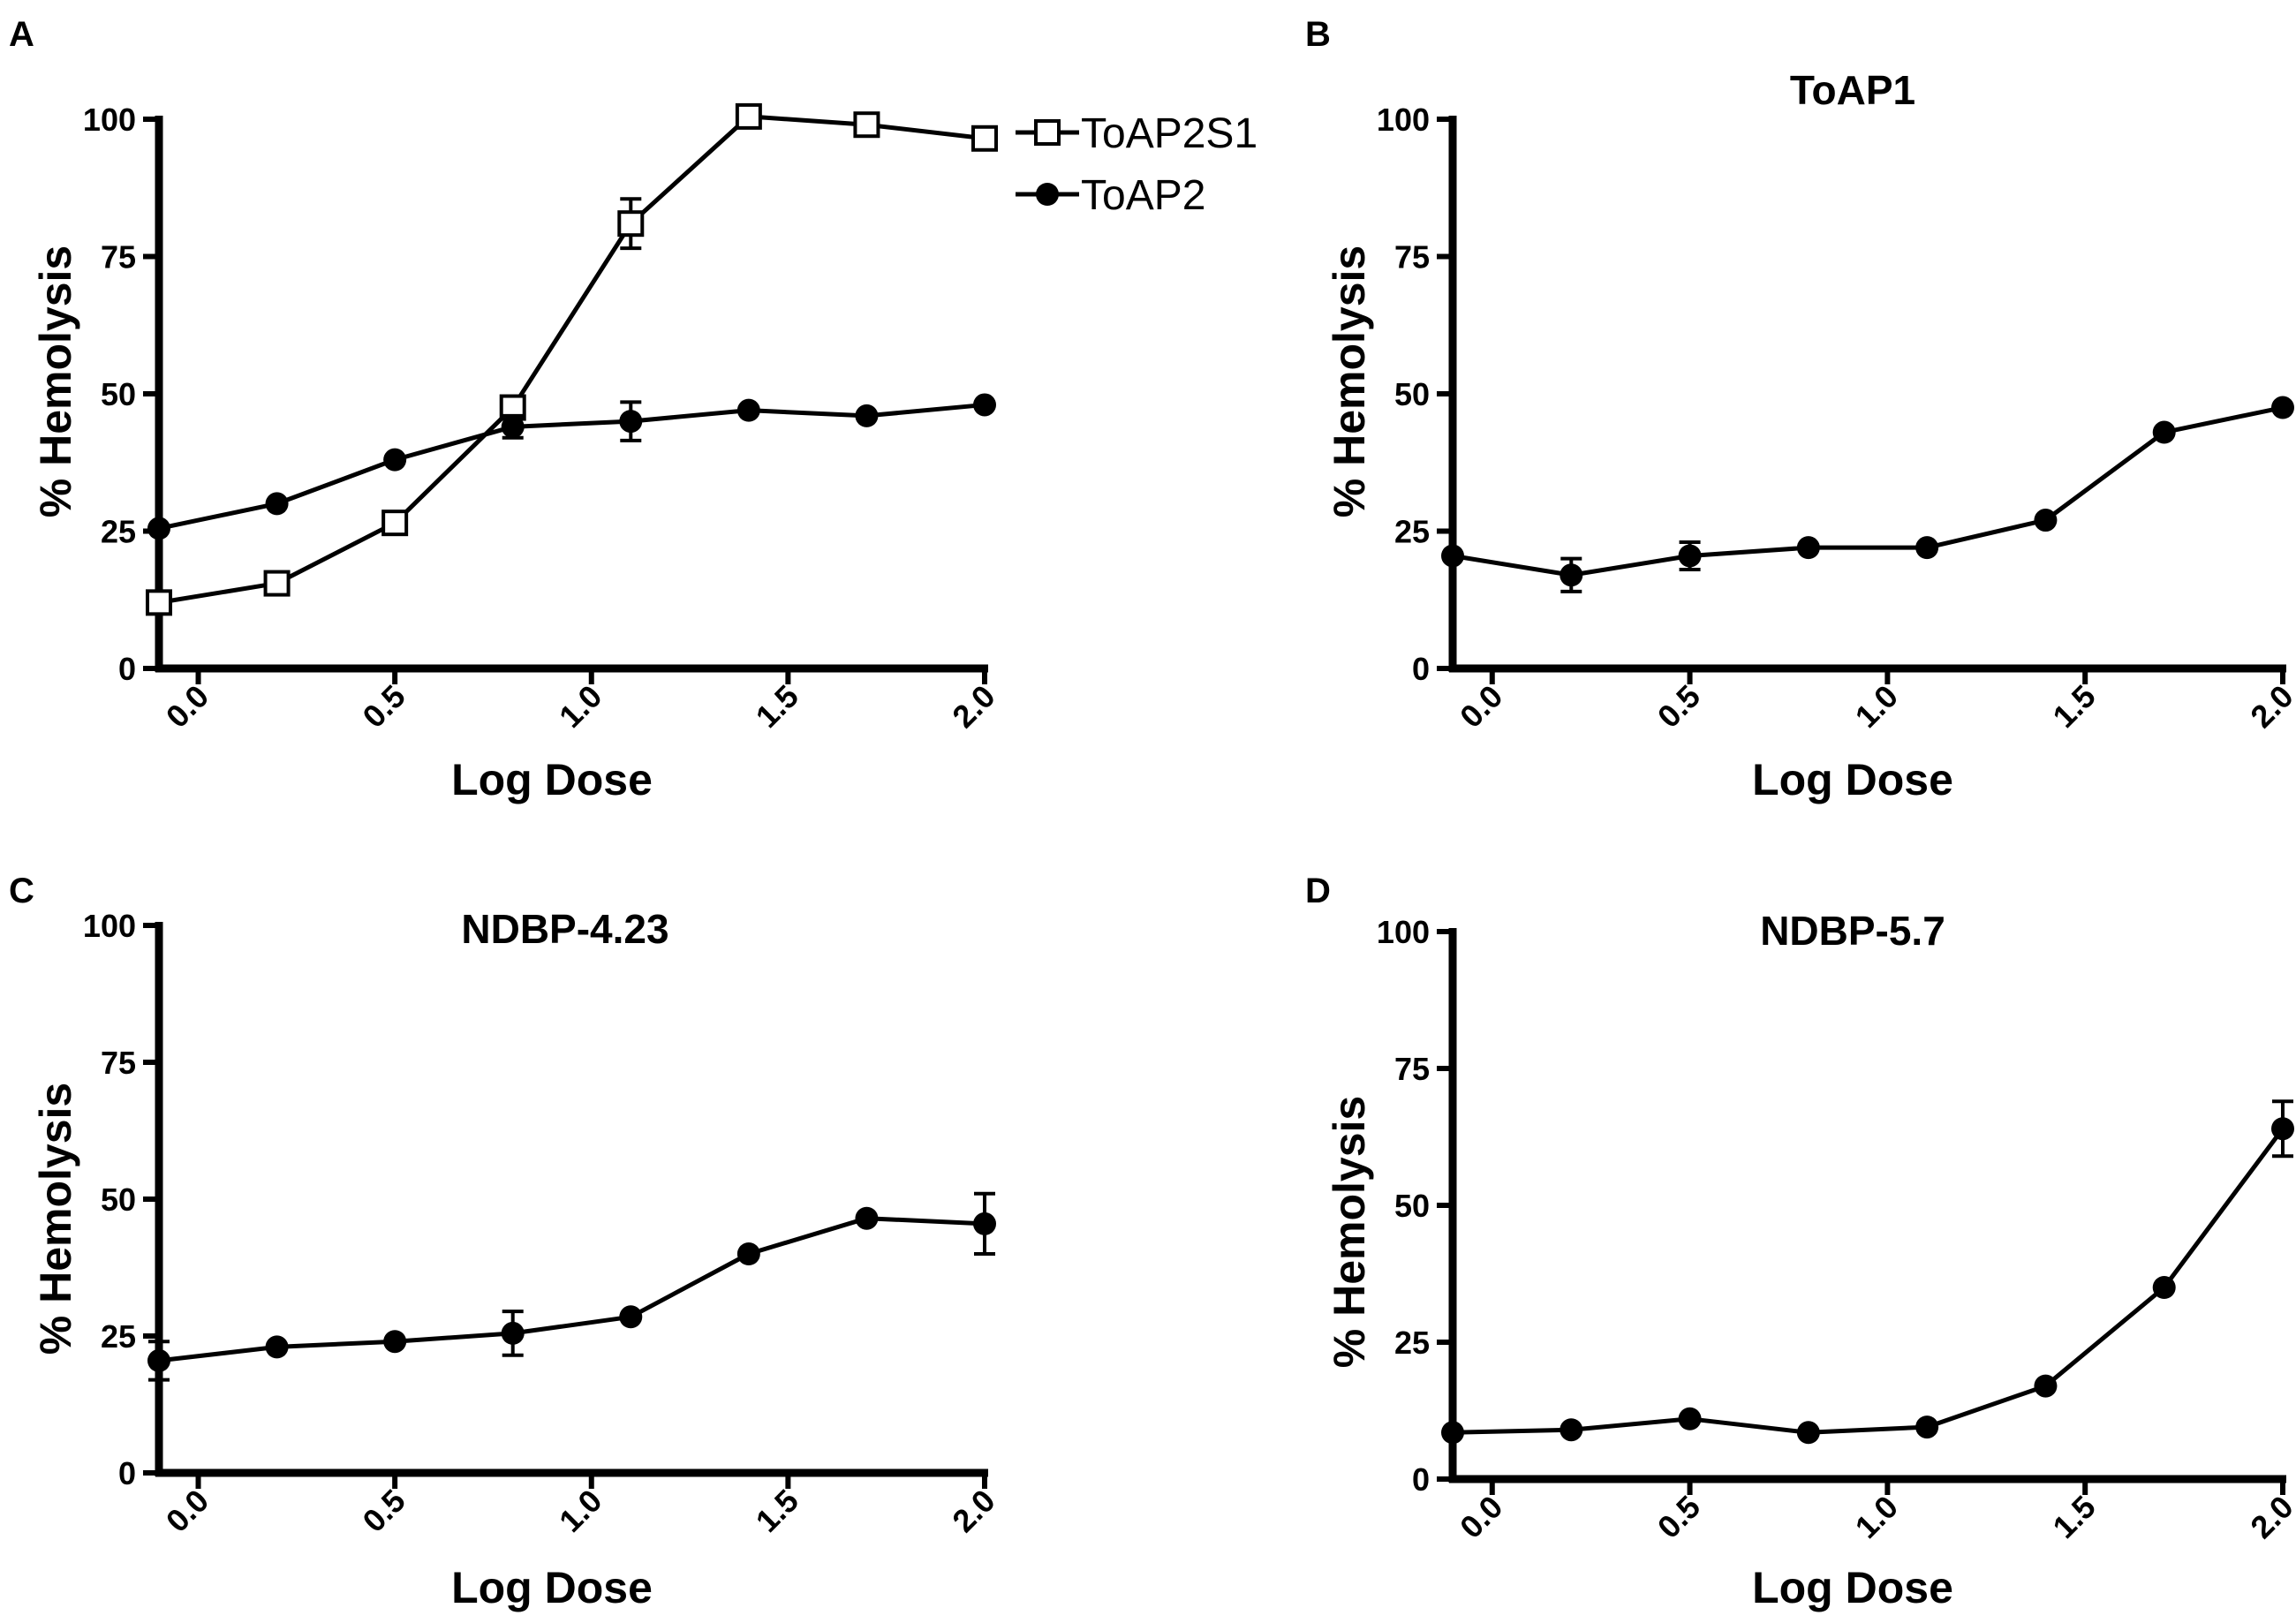 The width and height of the screenshot is (2296, 1623). What do you see at coordinates (1143, 196) in the screenshot?
I see `legend-label-1: ToAP2` at bounding box center [1143, 196].